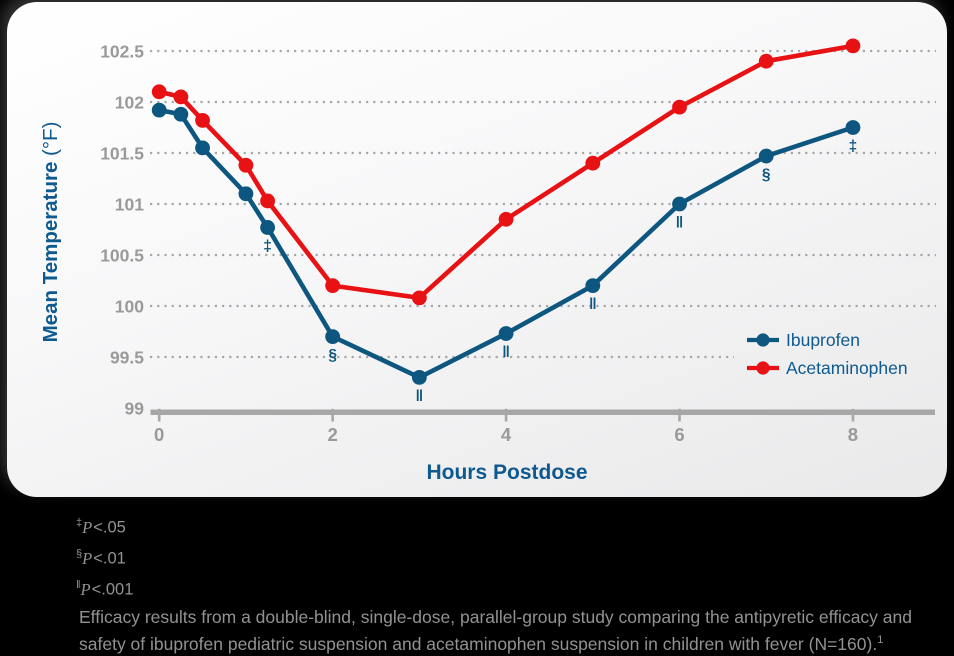 Image resolution: width=954 pixels, height=656 pixels. I want to click on reference-mark: 1, so click(880, 640).